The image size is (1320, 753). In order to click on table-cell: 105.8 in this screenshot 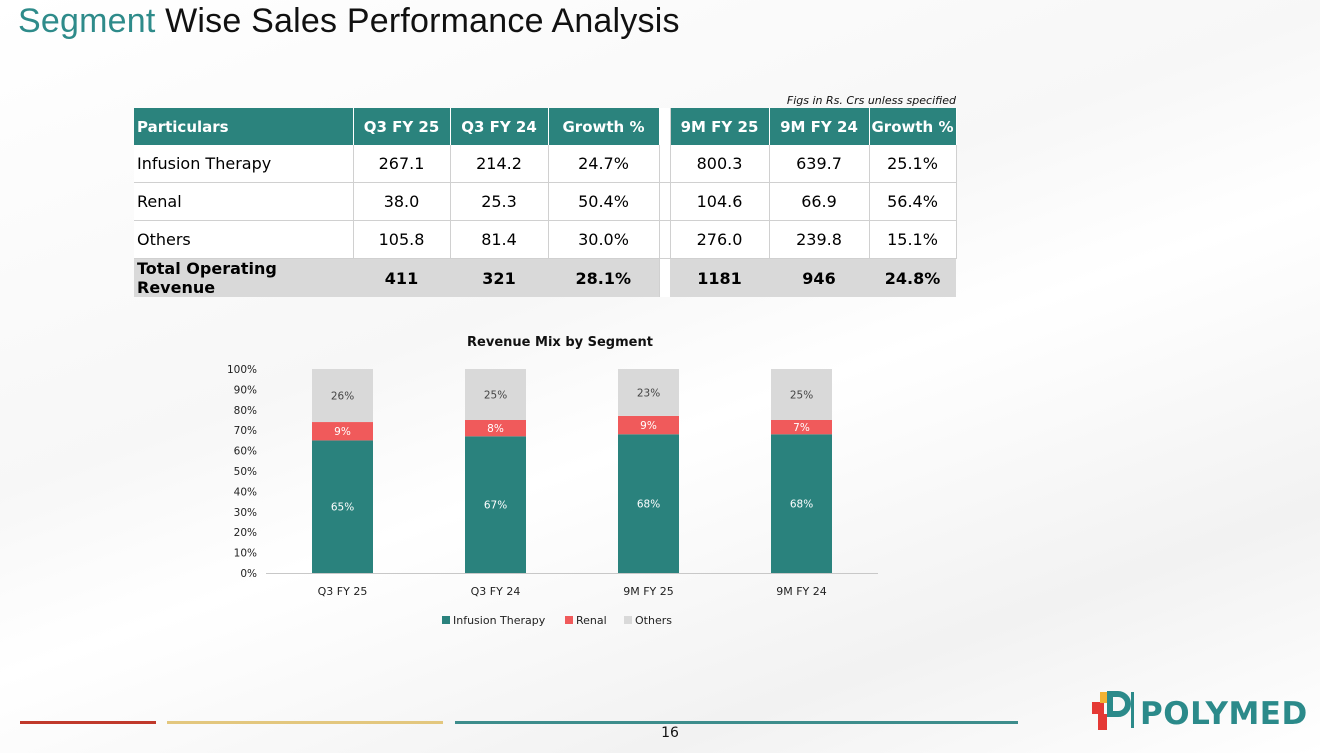, I will do `click(402, 239)`.